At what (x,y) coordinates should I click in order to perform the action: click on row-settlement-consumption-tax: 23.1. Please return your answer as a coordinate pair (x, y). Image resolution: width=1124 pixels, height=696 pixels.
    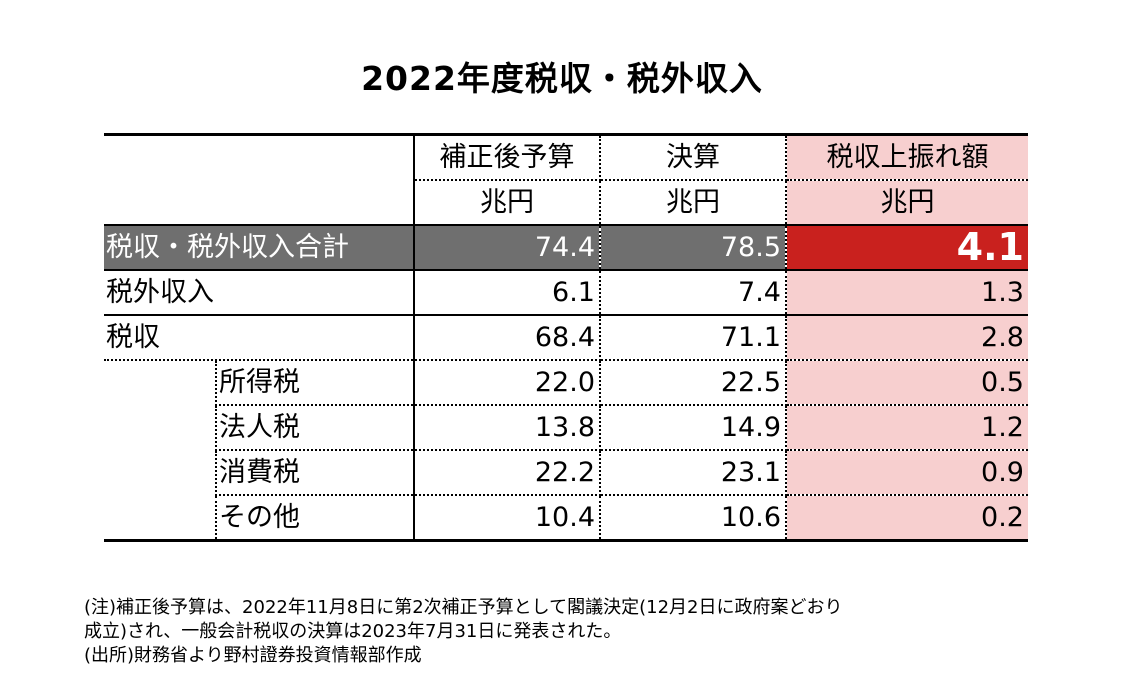
    Looking at the image, I should click on (693, 473).